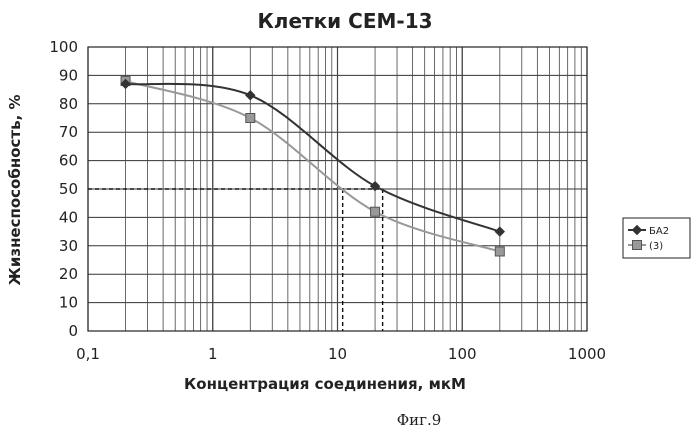  What do you see at coordinates (73, 331) in the screenshot?
I see `y-tick-label: 0` at bounding box center [73, 331].